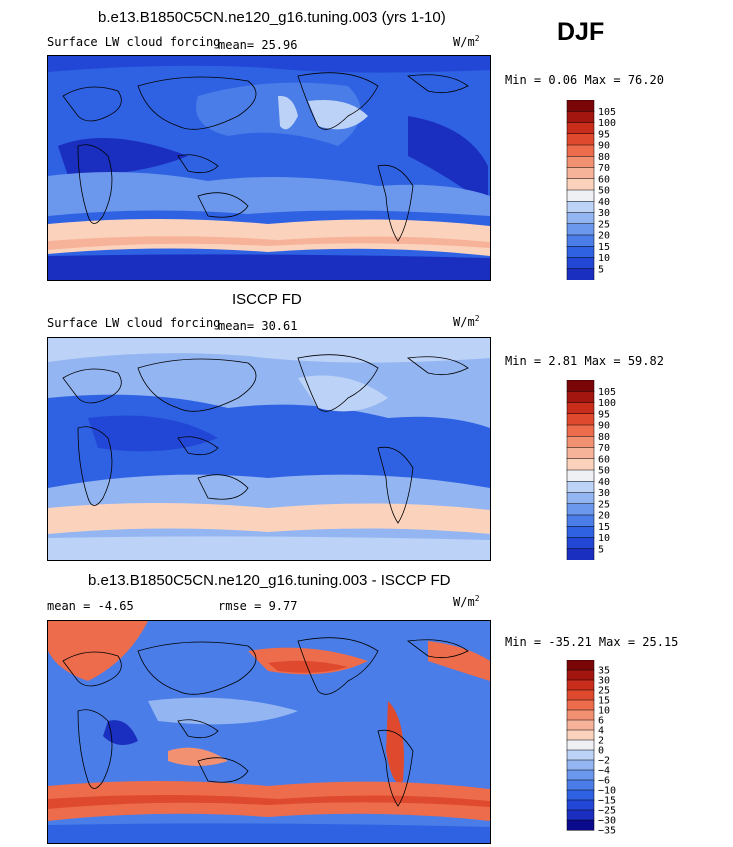 This screenshot has width=733, height=847. I want to click on panel-3-colorbar-tick-label: 10, so click(604, 711).